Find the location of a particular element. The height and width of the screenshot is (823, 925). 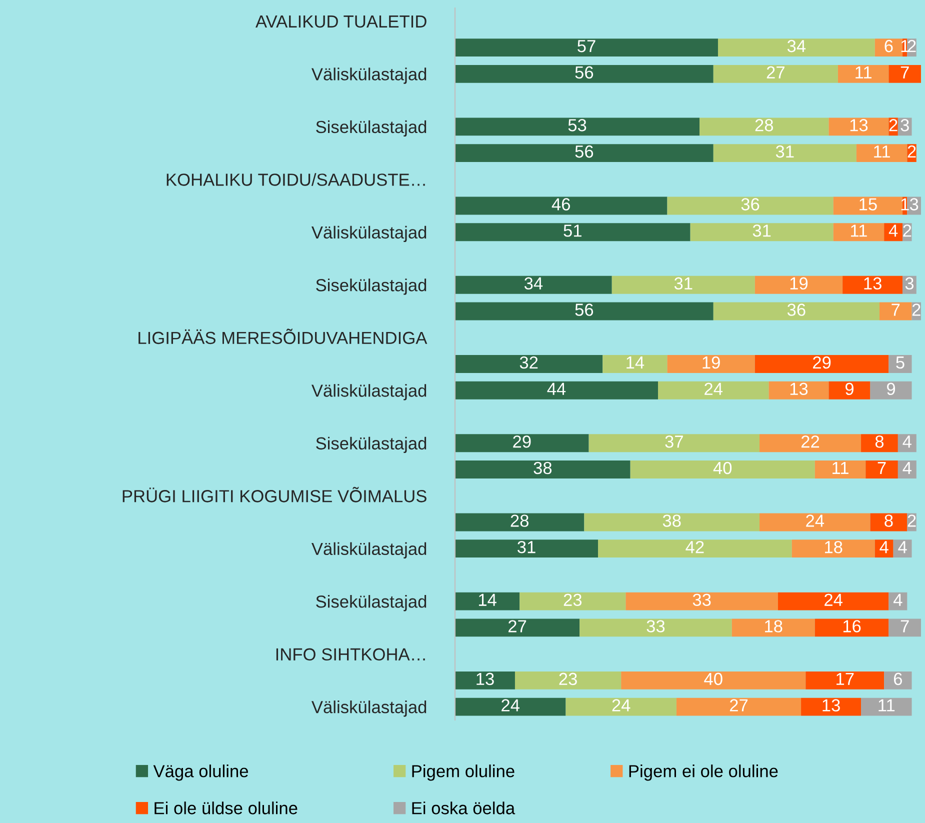

data-label: 42 is located at coordinates (695, 547).